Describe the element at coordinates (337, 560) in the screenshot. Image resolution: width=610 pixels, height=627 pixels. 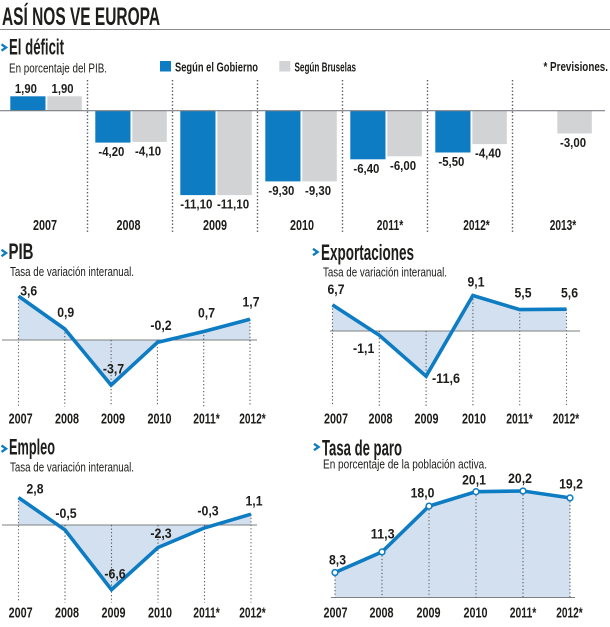
I see `svg-text: 8,3` at that location.